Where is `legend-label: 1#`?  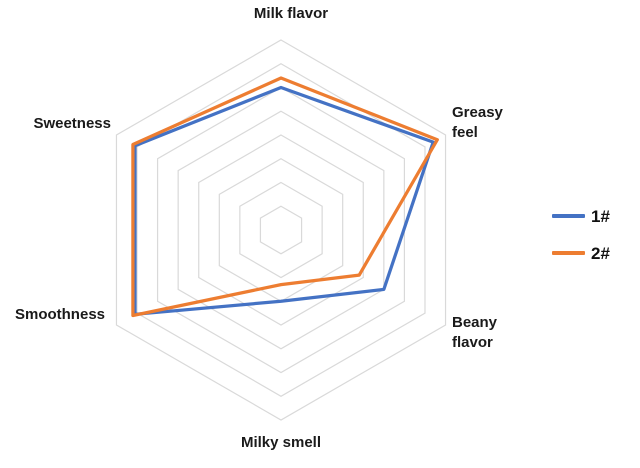 legend-label: 1# is located at coordinates (600, 216).